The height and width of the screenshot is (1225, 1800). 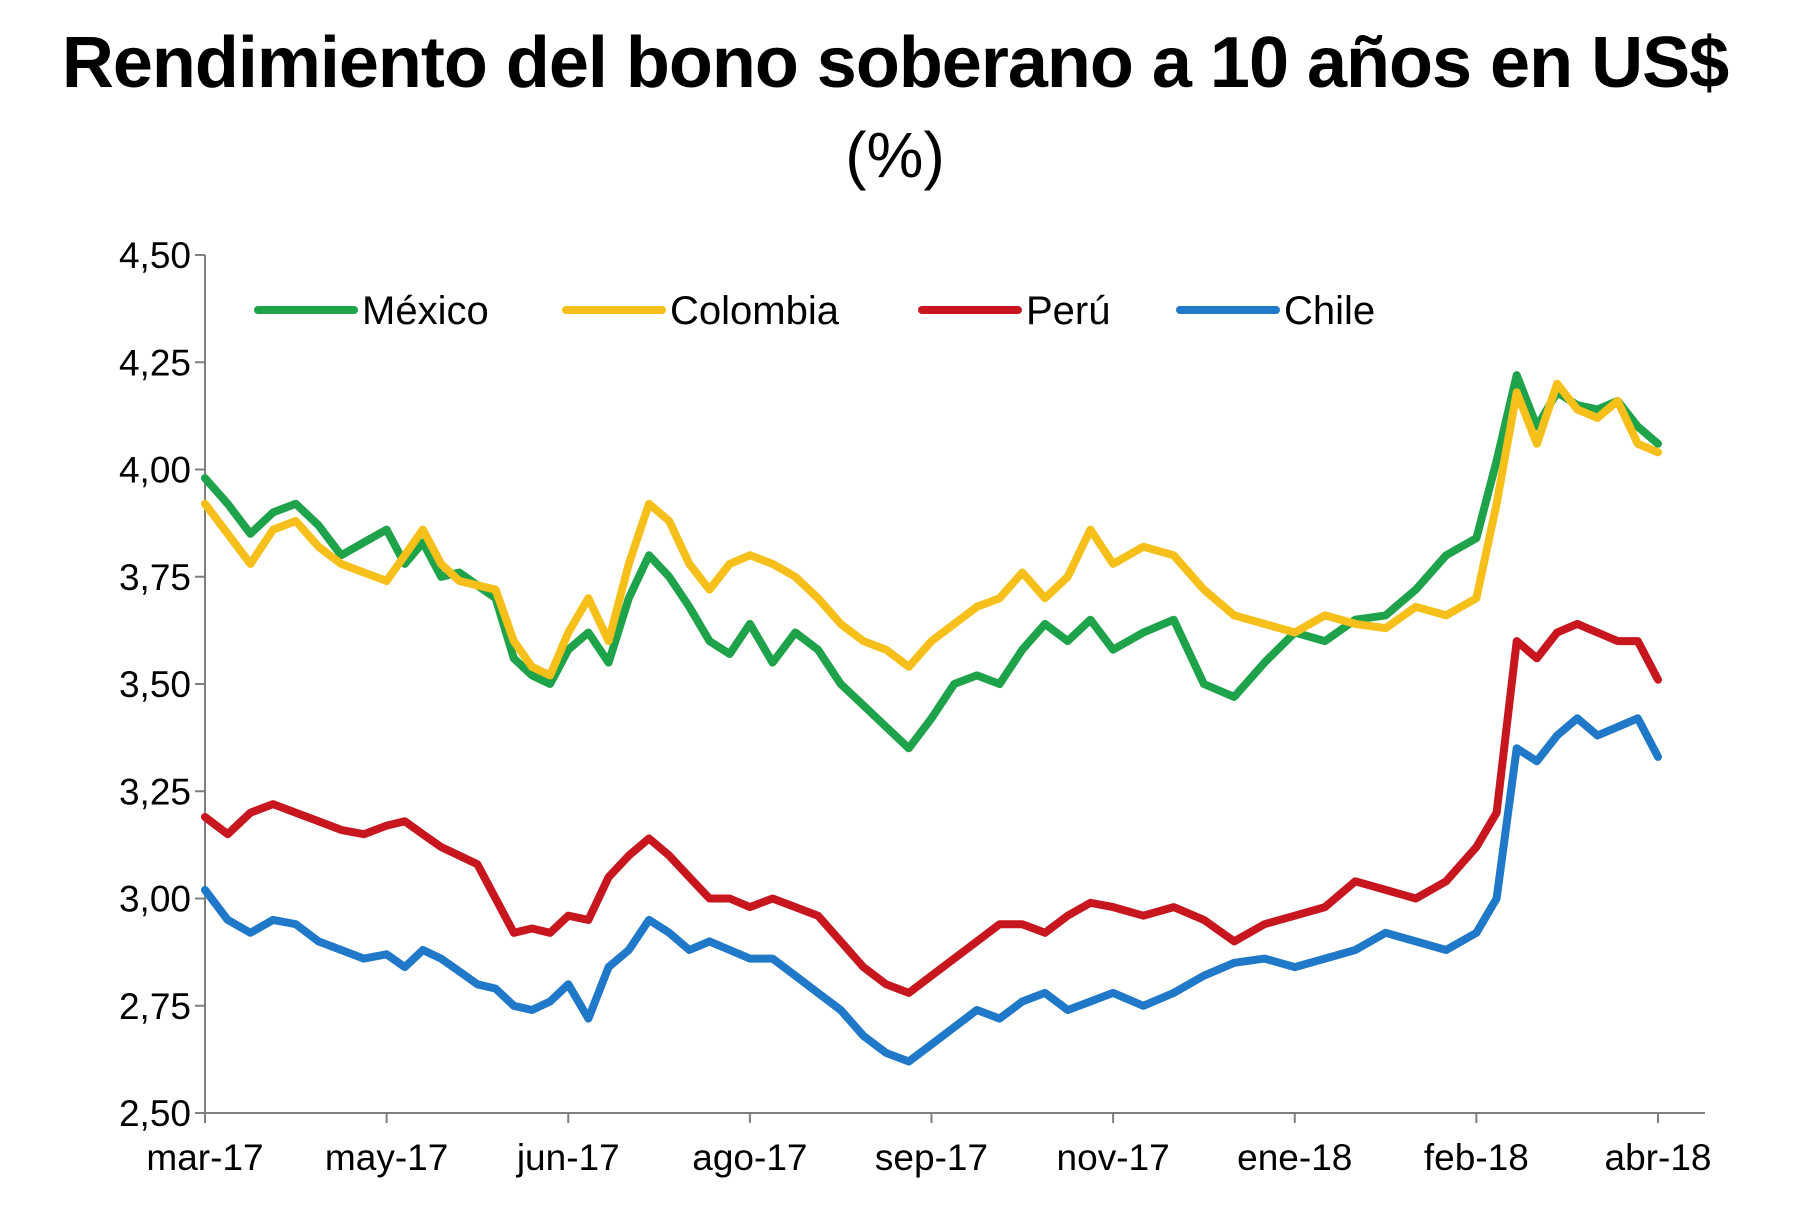 What do you see at coordinates (155, 899) in the screenshot?
I see `y-tick-label: 3,00` at bounding box center [155, 899].